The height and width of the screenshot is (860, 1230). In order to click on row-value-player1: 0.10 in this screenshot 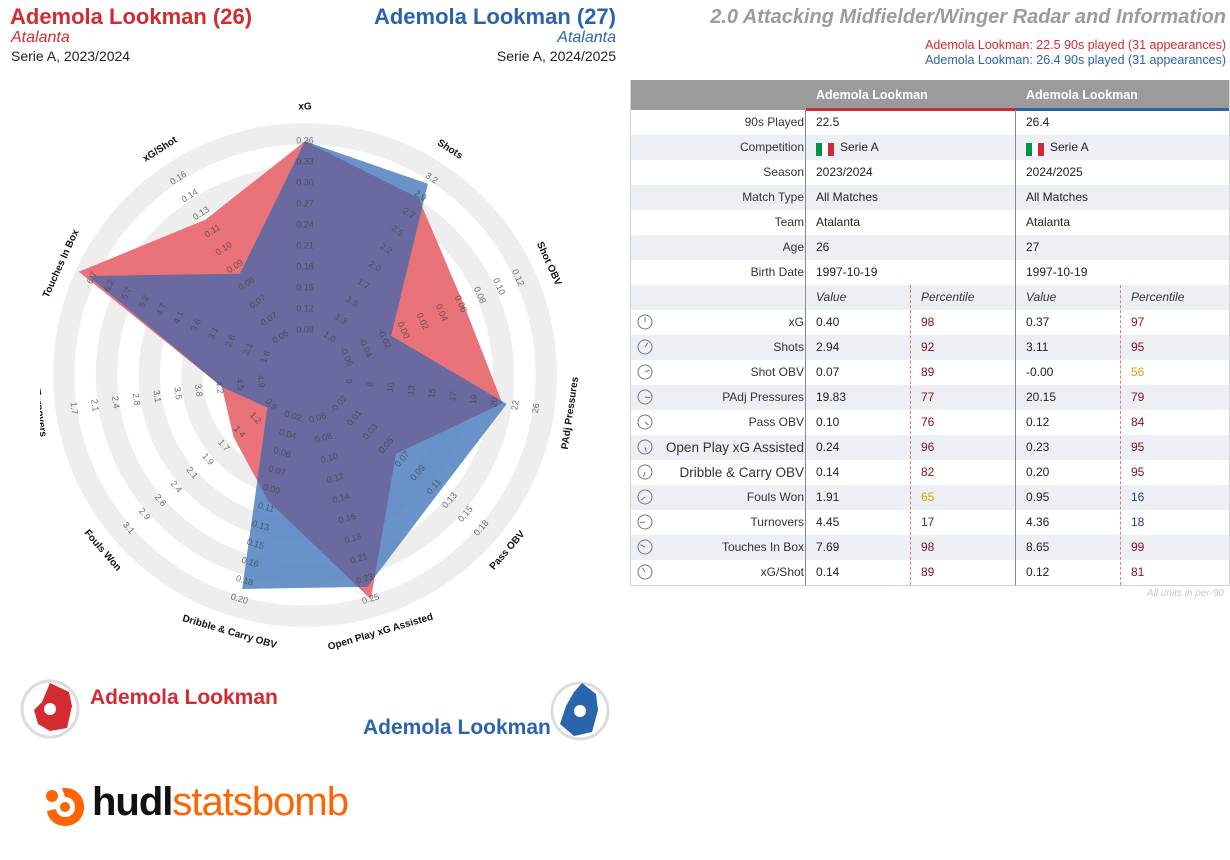, I will do `click(828, 422)`.